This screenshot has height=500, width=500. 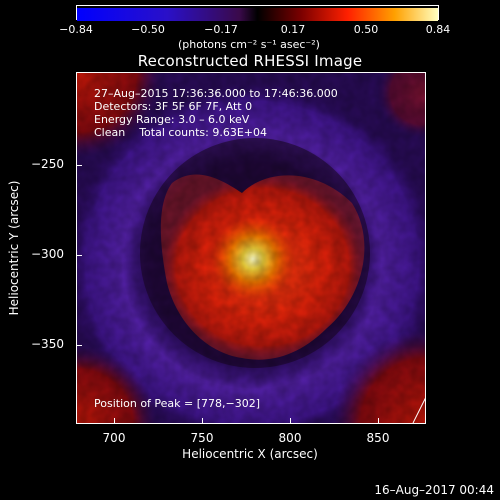 What do you see at coordinates (76, 29) in the screenshot?
I see `colorbar-tick: −0.84` at bounding box center [76, 29].